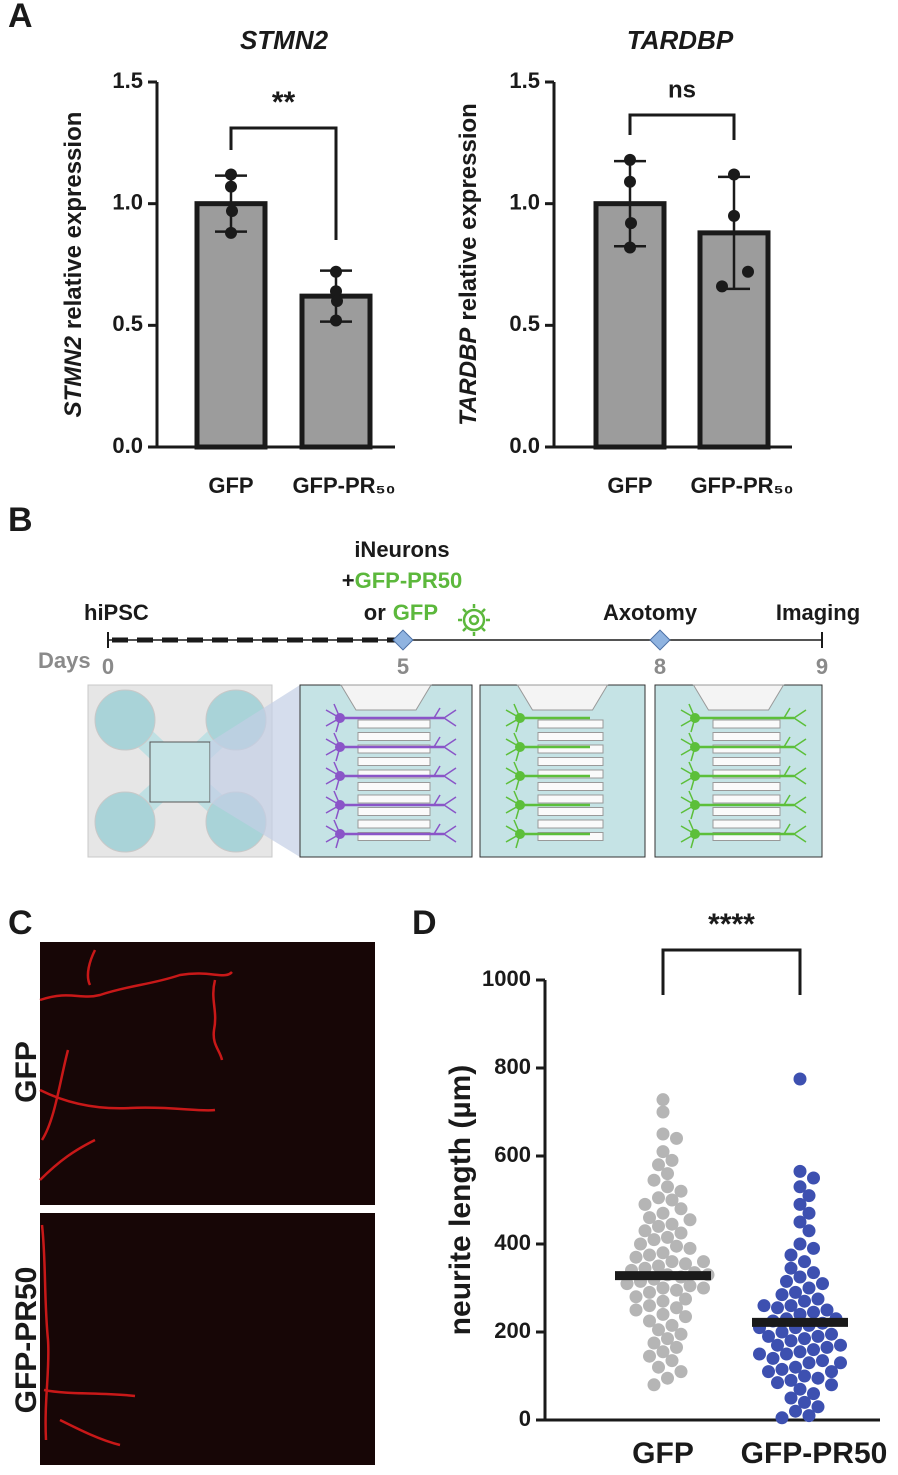  Describe the element at coordinates (125, 822) in the screenshot. I see `chip-well` at that location.